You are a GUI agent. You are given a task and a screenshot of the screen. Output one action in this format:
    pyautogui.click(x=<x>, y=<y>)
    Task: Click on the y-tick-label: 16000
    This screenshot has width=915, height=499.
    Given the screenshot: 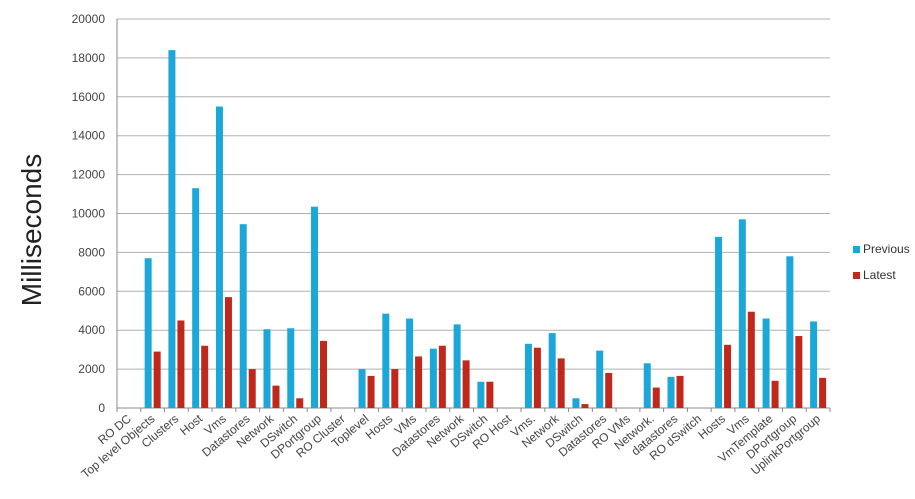 What is the action you would take?
    pyautogui.click(x=89, y=97)
    